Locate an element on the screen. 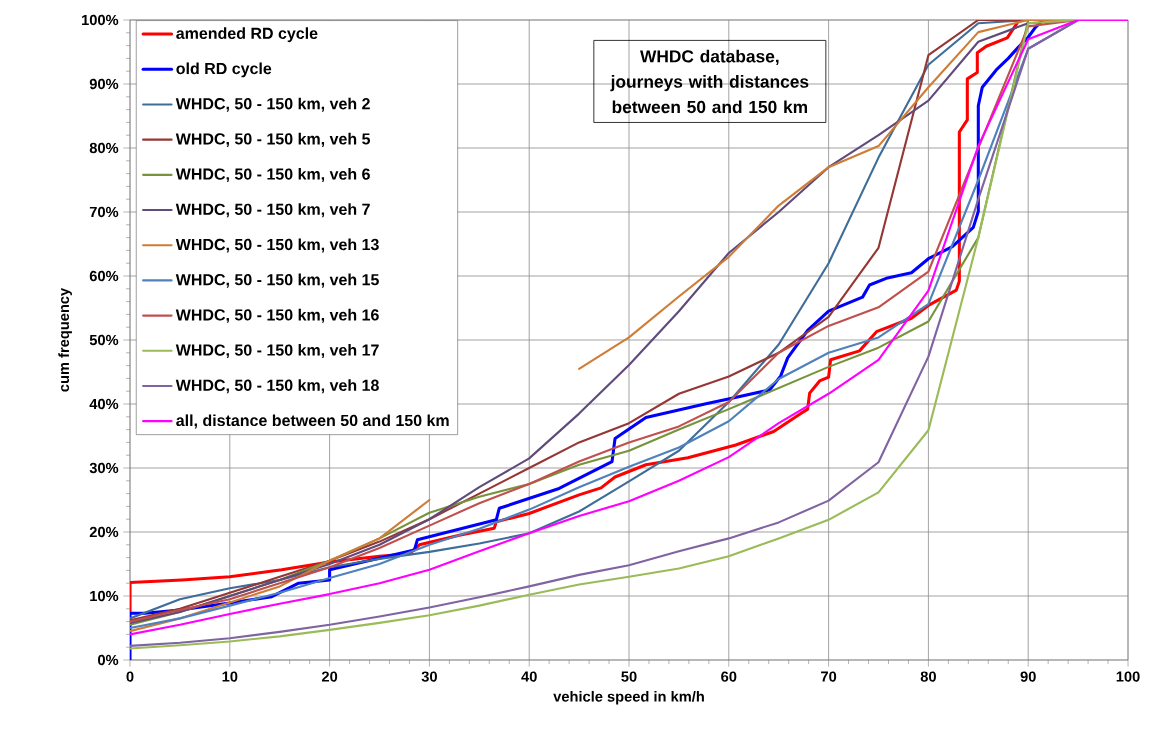 Image resolution: width=1158 pixels, height=747 pixels. y-tick-label: 60% is located at coordinates (104, 276).